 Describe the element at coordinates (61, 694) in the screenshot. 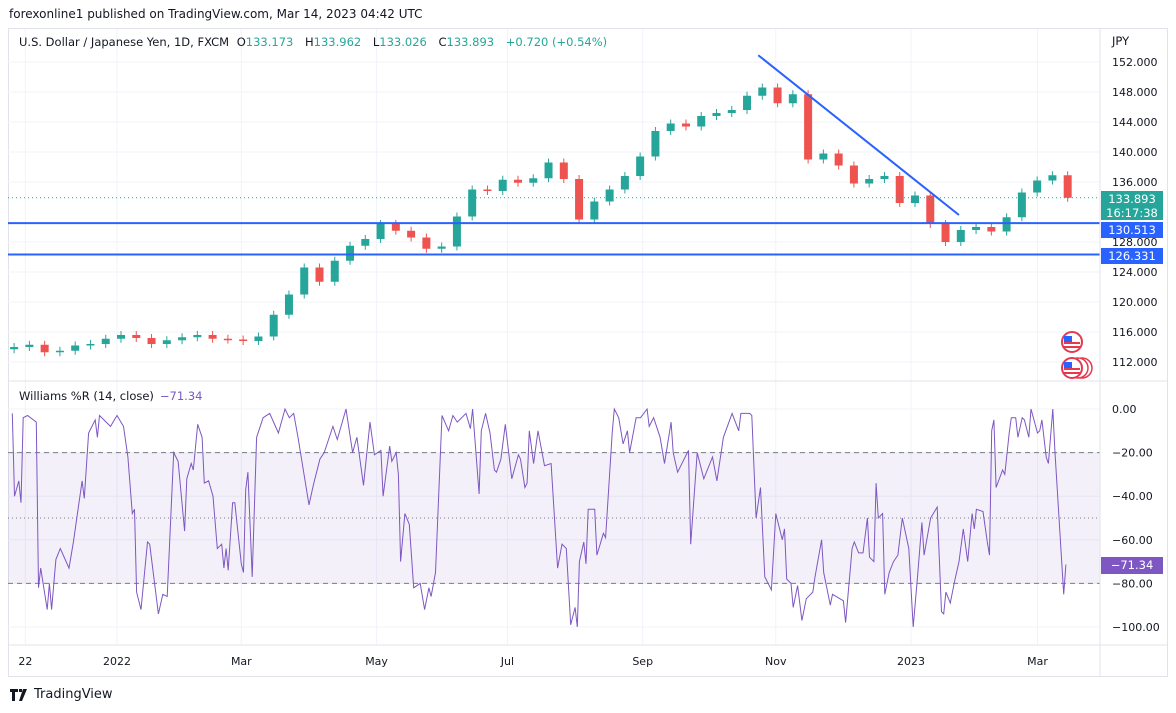

I see `footer-brand: TradingView` at that location.